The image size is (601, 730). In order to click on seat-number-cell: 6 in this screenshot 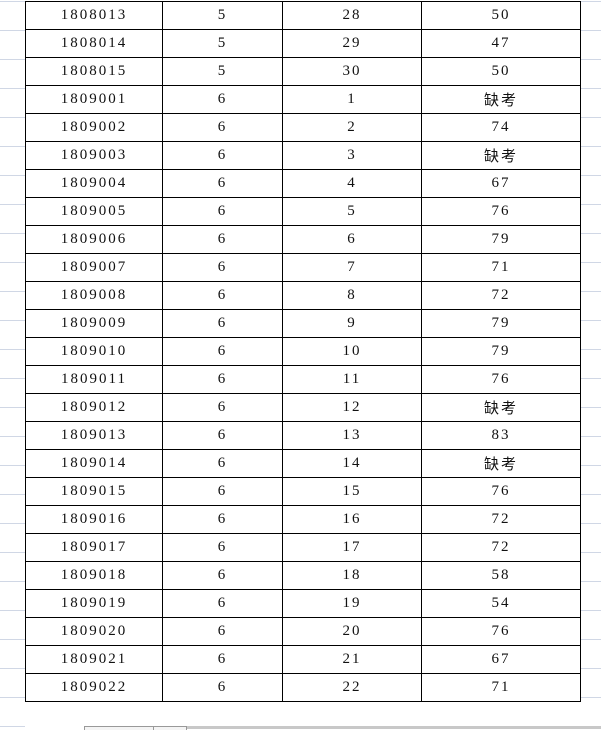, I will do `click(352, 239)`.